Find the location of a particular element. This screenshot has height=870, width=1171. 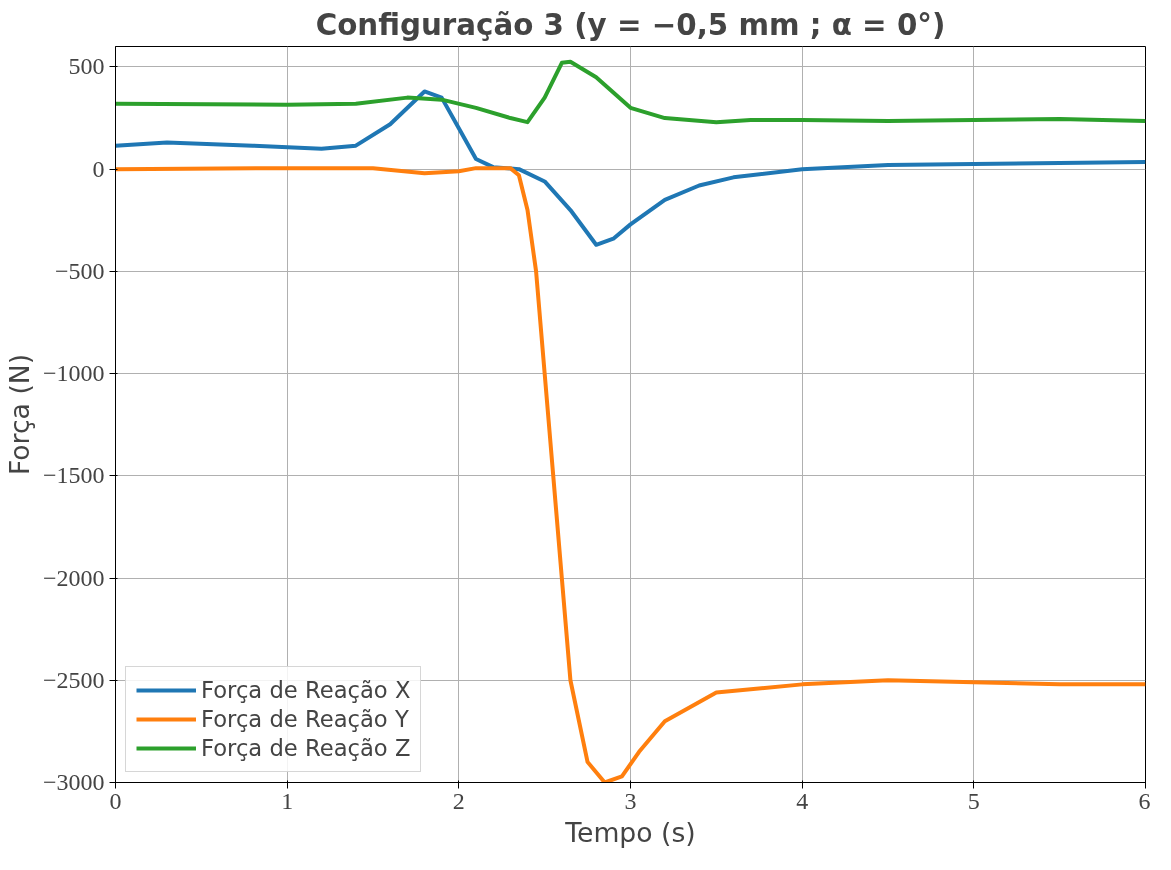

y-tick-label: −2500 is located at coordinates (73, 679).